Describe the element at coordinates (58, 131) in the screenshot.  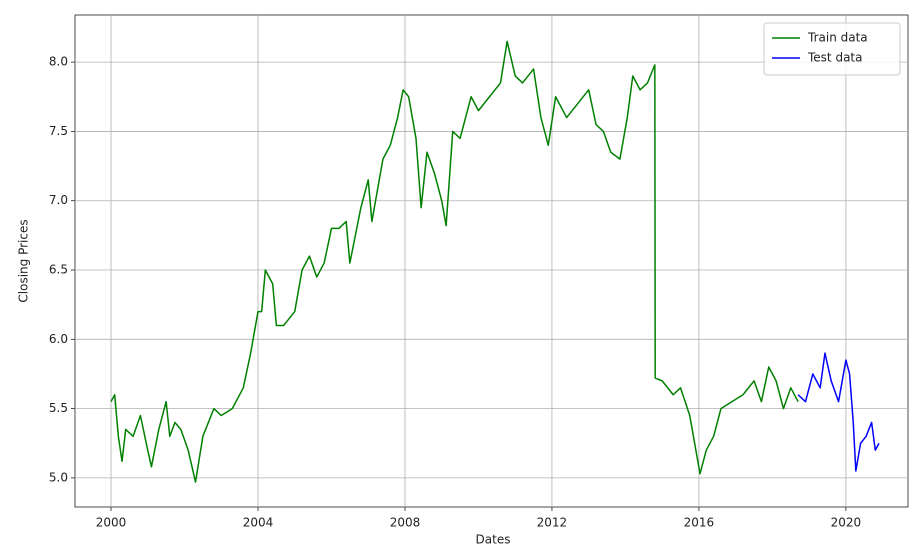
I see `y-tick-label: 7.5` at that location.